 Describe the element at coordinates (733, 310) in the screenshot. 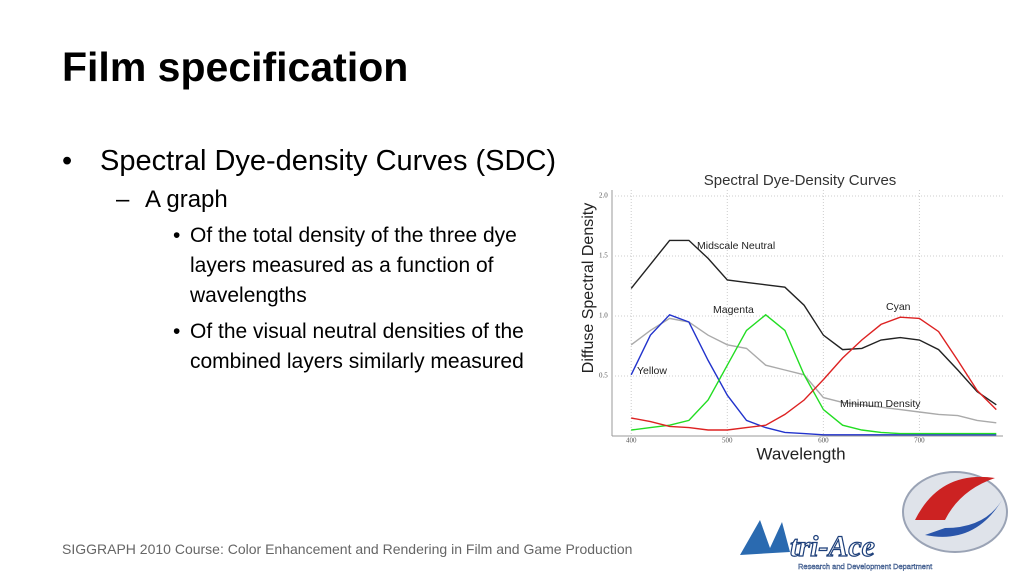

I see `series-label: Magenta` at that location.